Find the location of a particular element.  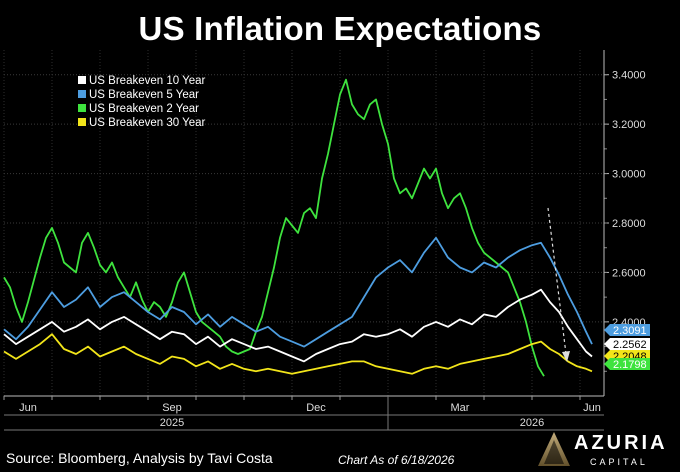

brand-sub: CAPITAL is located at coordinates (619, 462).